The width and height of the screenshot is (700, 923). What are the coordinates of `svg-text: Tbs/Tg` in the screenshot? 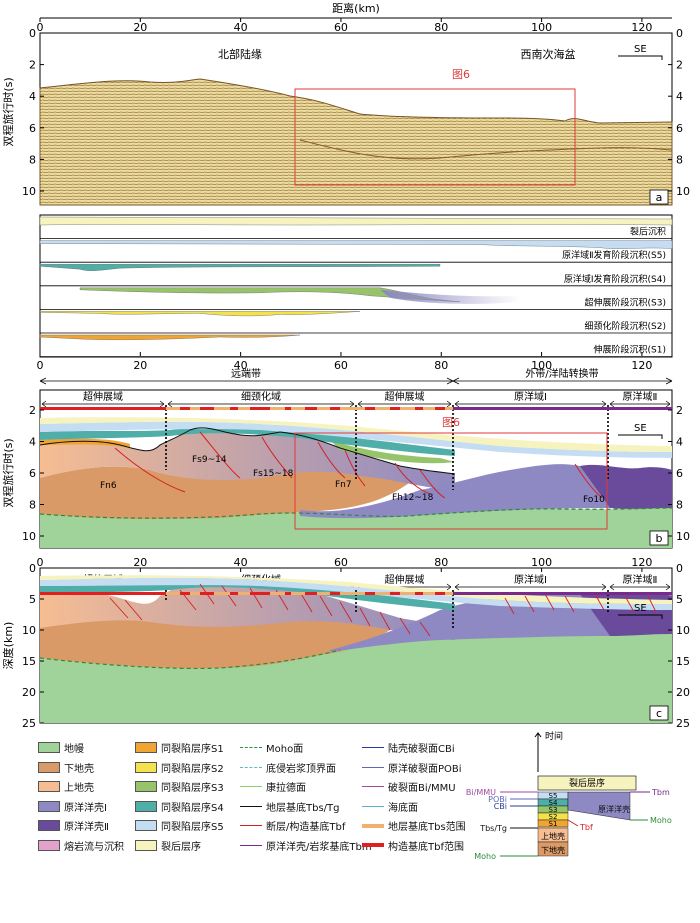 It's located at (493, 828).